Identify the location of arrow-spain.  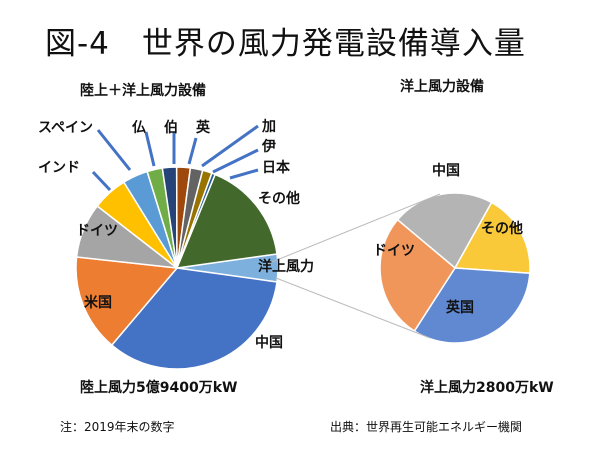
(114, 150).